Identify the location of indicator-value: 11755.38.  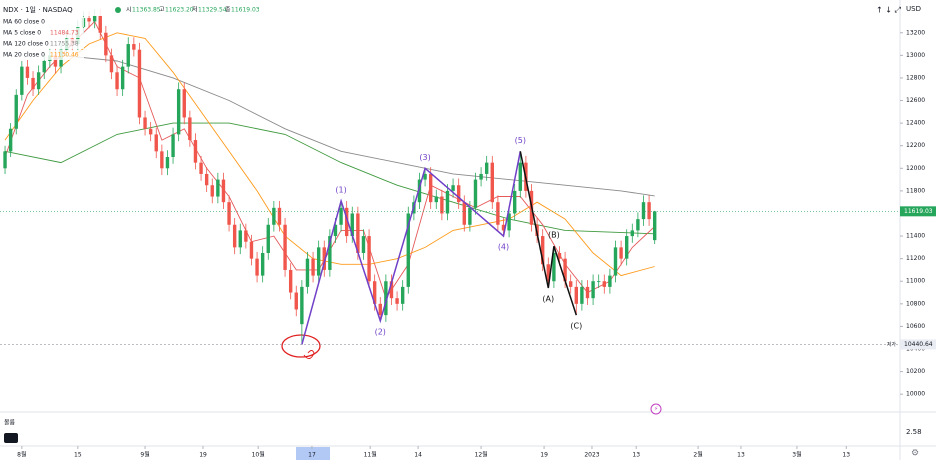
(64, 44).